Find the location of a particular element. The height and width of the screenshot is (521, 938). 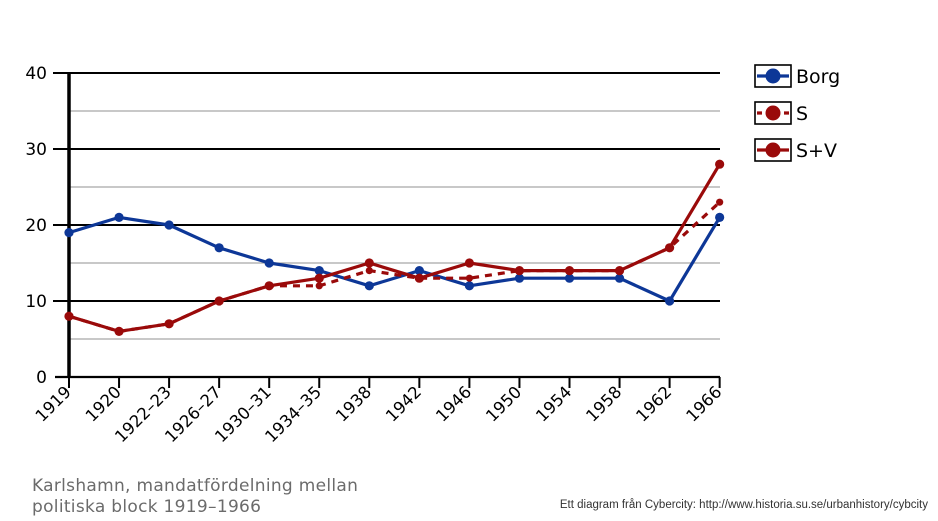

caption-line-1: Karlshamn, mandatfördelning mellan is located at coordinates (195, 486).